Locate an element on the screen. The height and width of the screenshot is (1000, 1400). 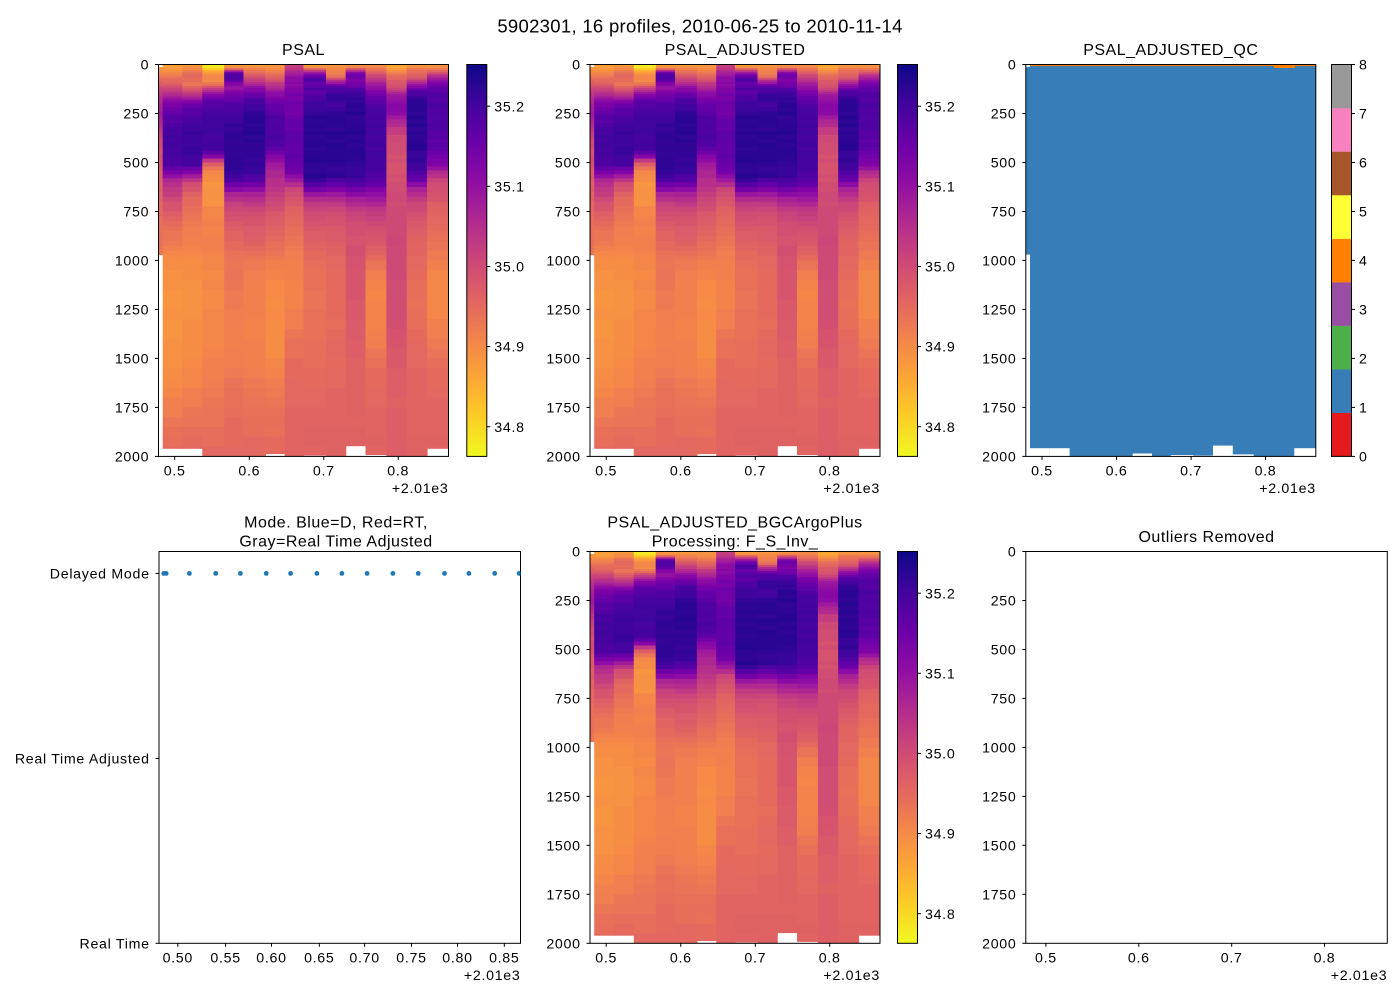
svg-text: 0.50 is located at coordinates (178, 958).